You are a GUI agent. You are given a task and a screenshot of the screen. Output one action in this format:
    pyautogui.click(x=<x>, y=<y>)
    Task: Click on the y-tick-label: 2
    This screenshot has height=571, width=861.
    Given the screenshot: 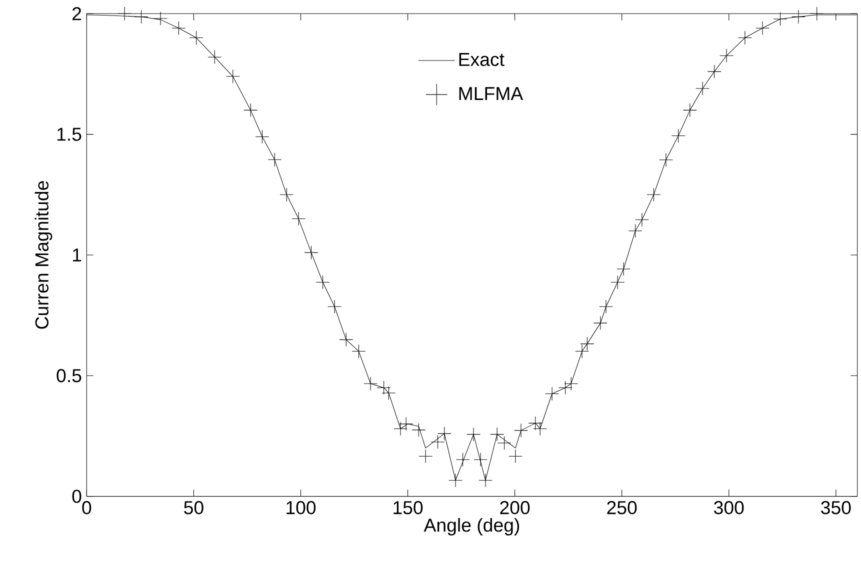 What is the action you would take?
    pyautogui.click(x=77, y=13)
    